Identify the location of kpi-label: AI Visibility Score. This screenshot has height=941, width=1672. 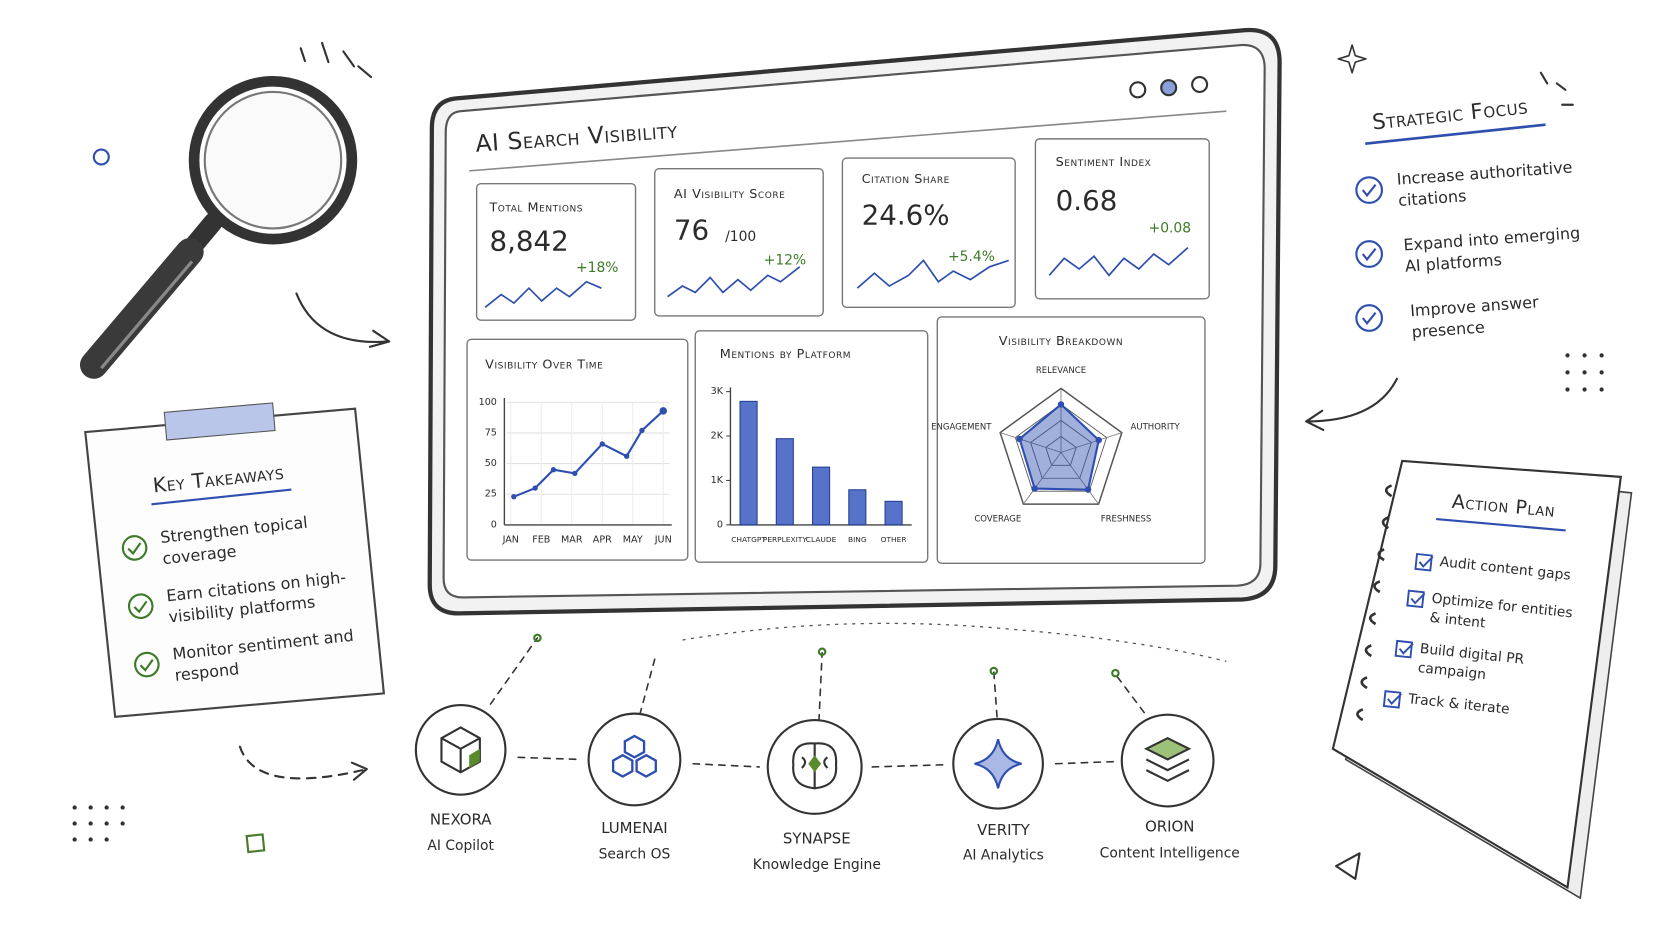
(729, 194).